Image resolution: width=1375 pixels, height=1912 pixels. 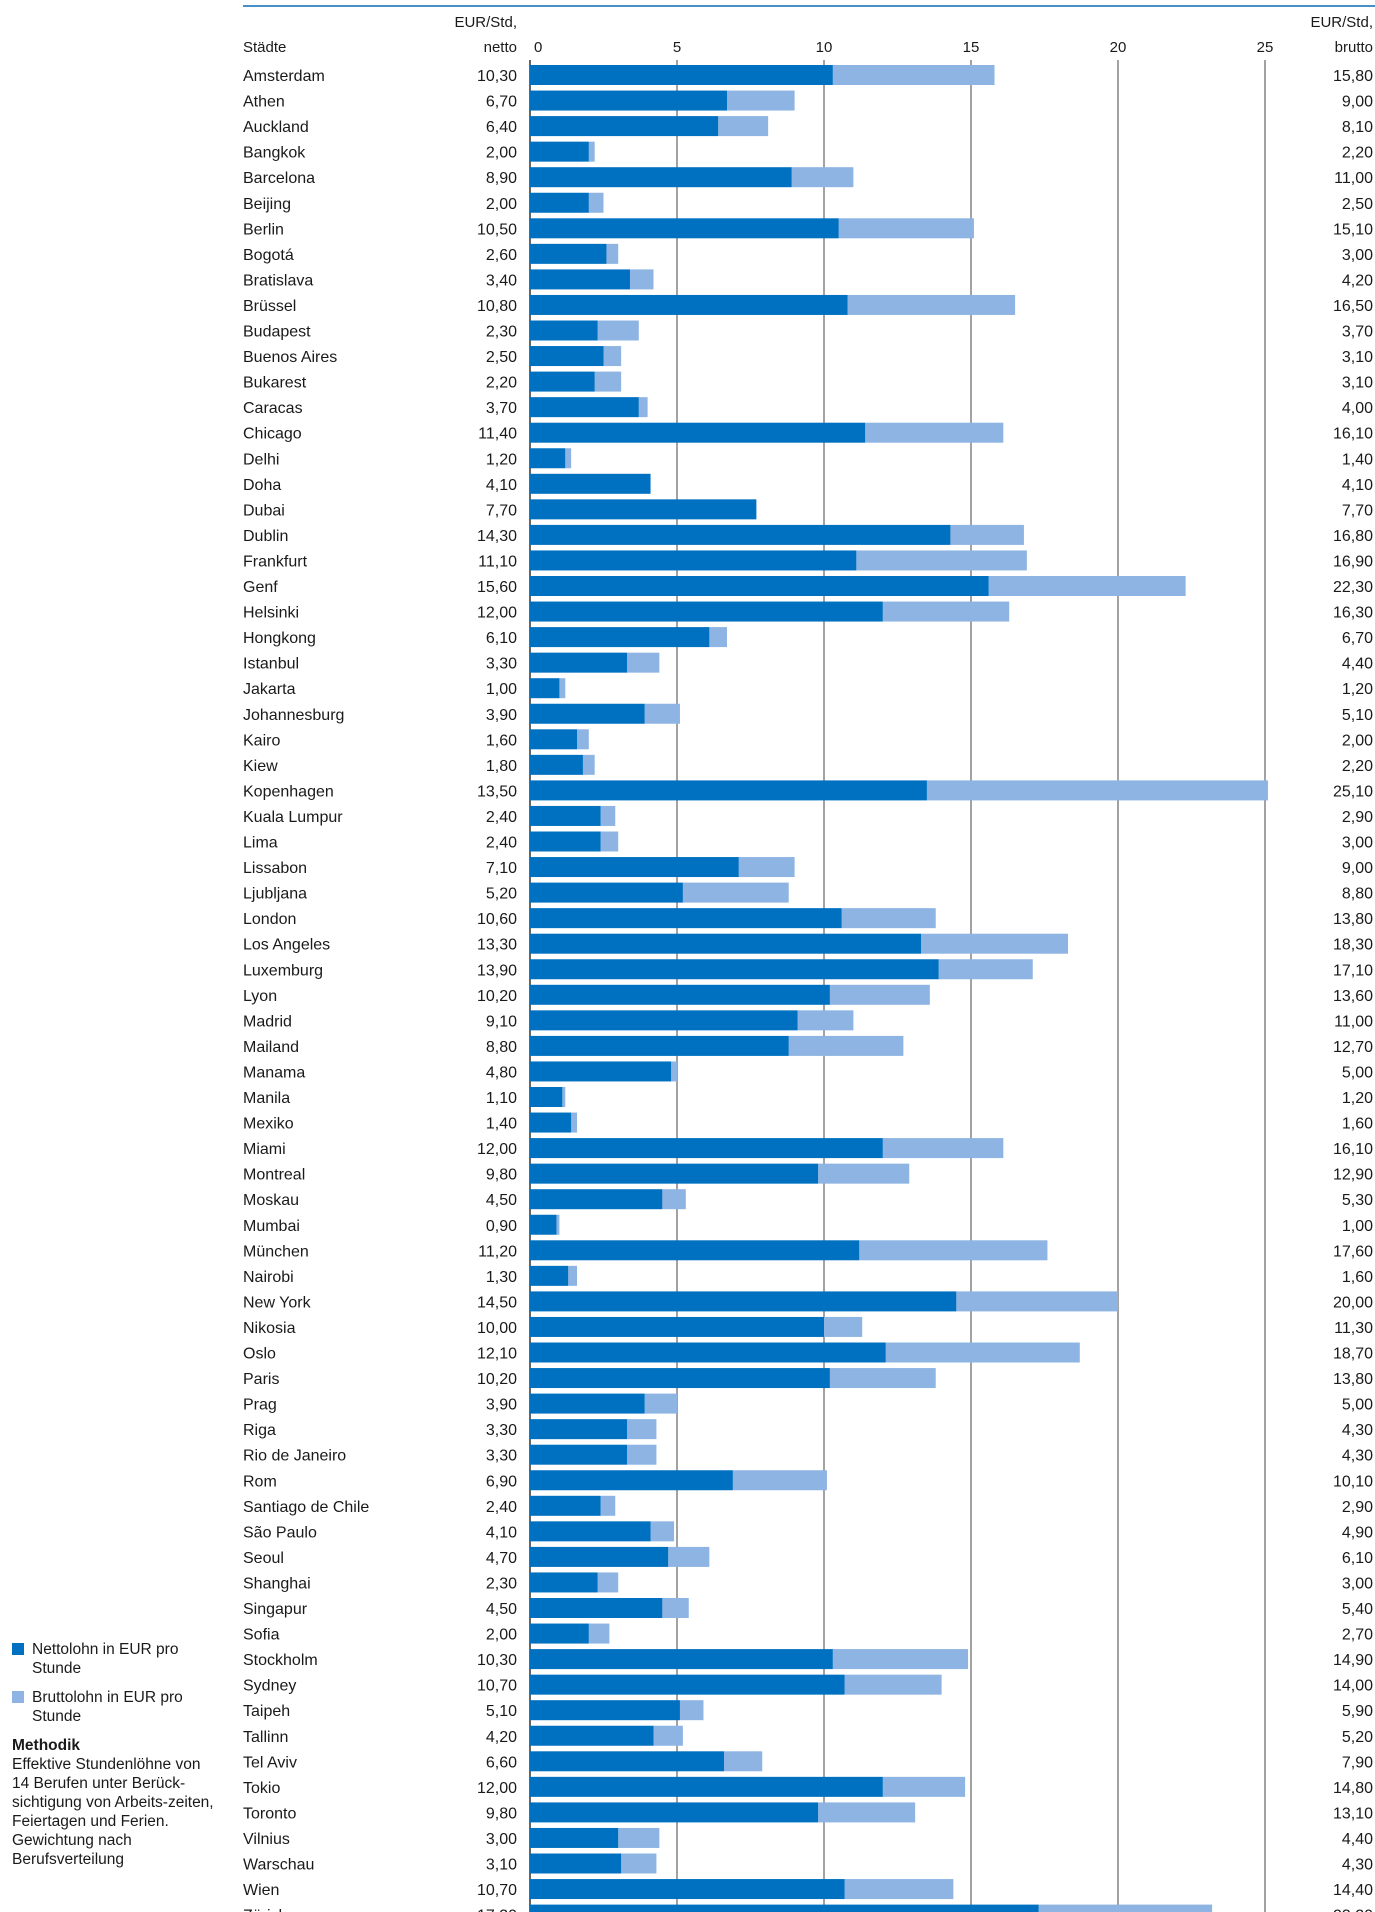 What do you see at coordinates (1353, 945) in the screenshot?
I see `gross-value-label: 18,30` at bounding box center [1353, 945].